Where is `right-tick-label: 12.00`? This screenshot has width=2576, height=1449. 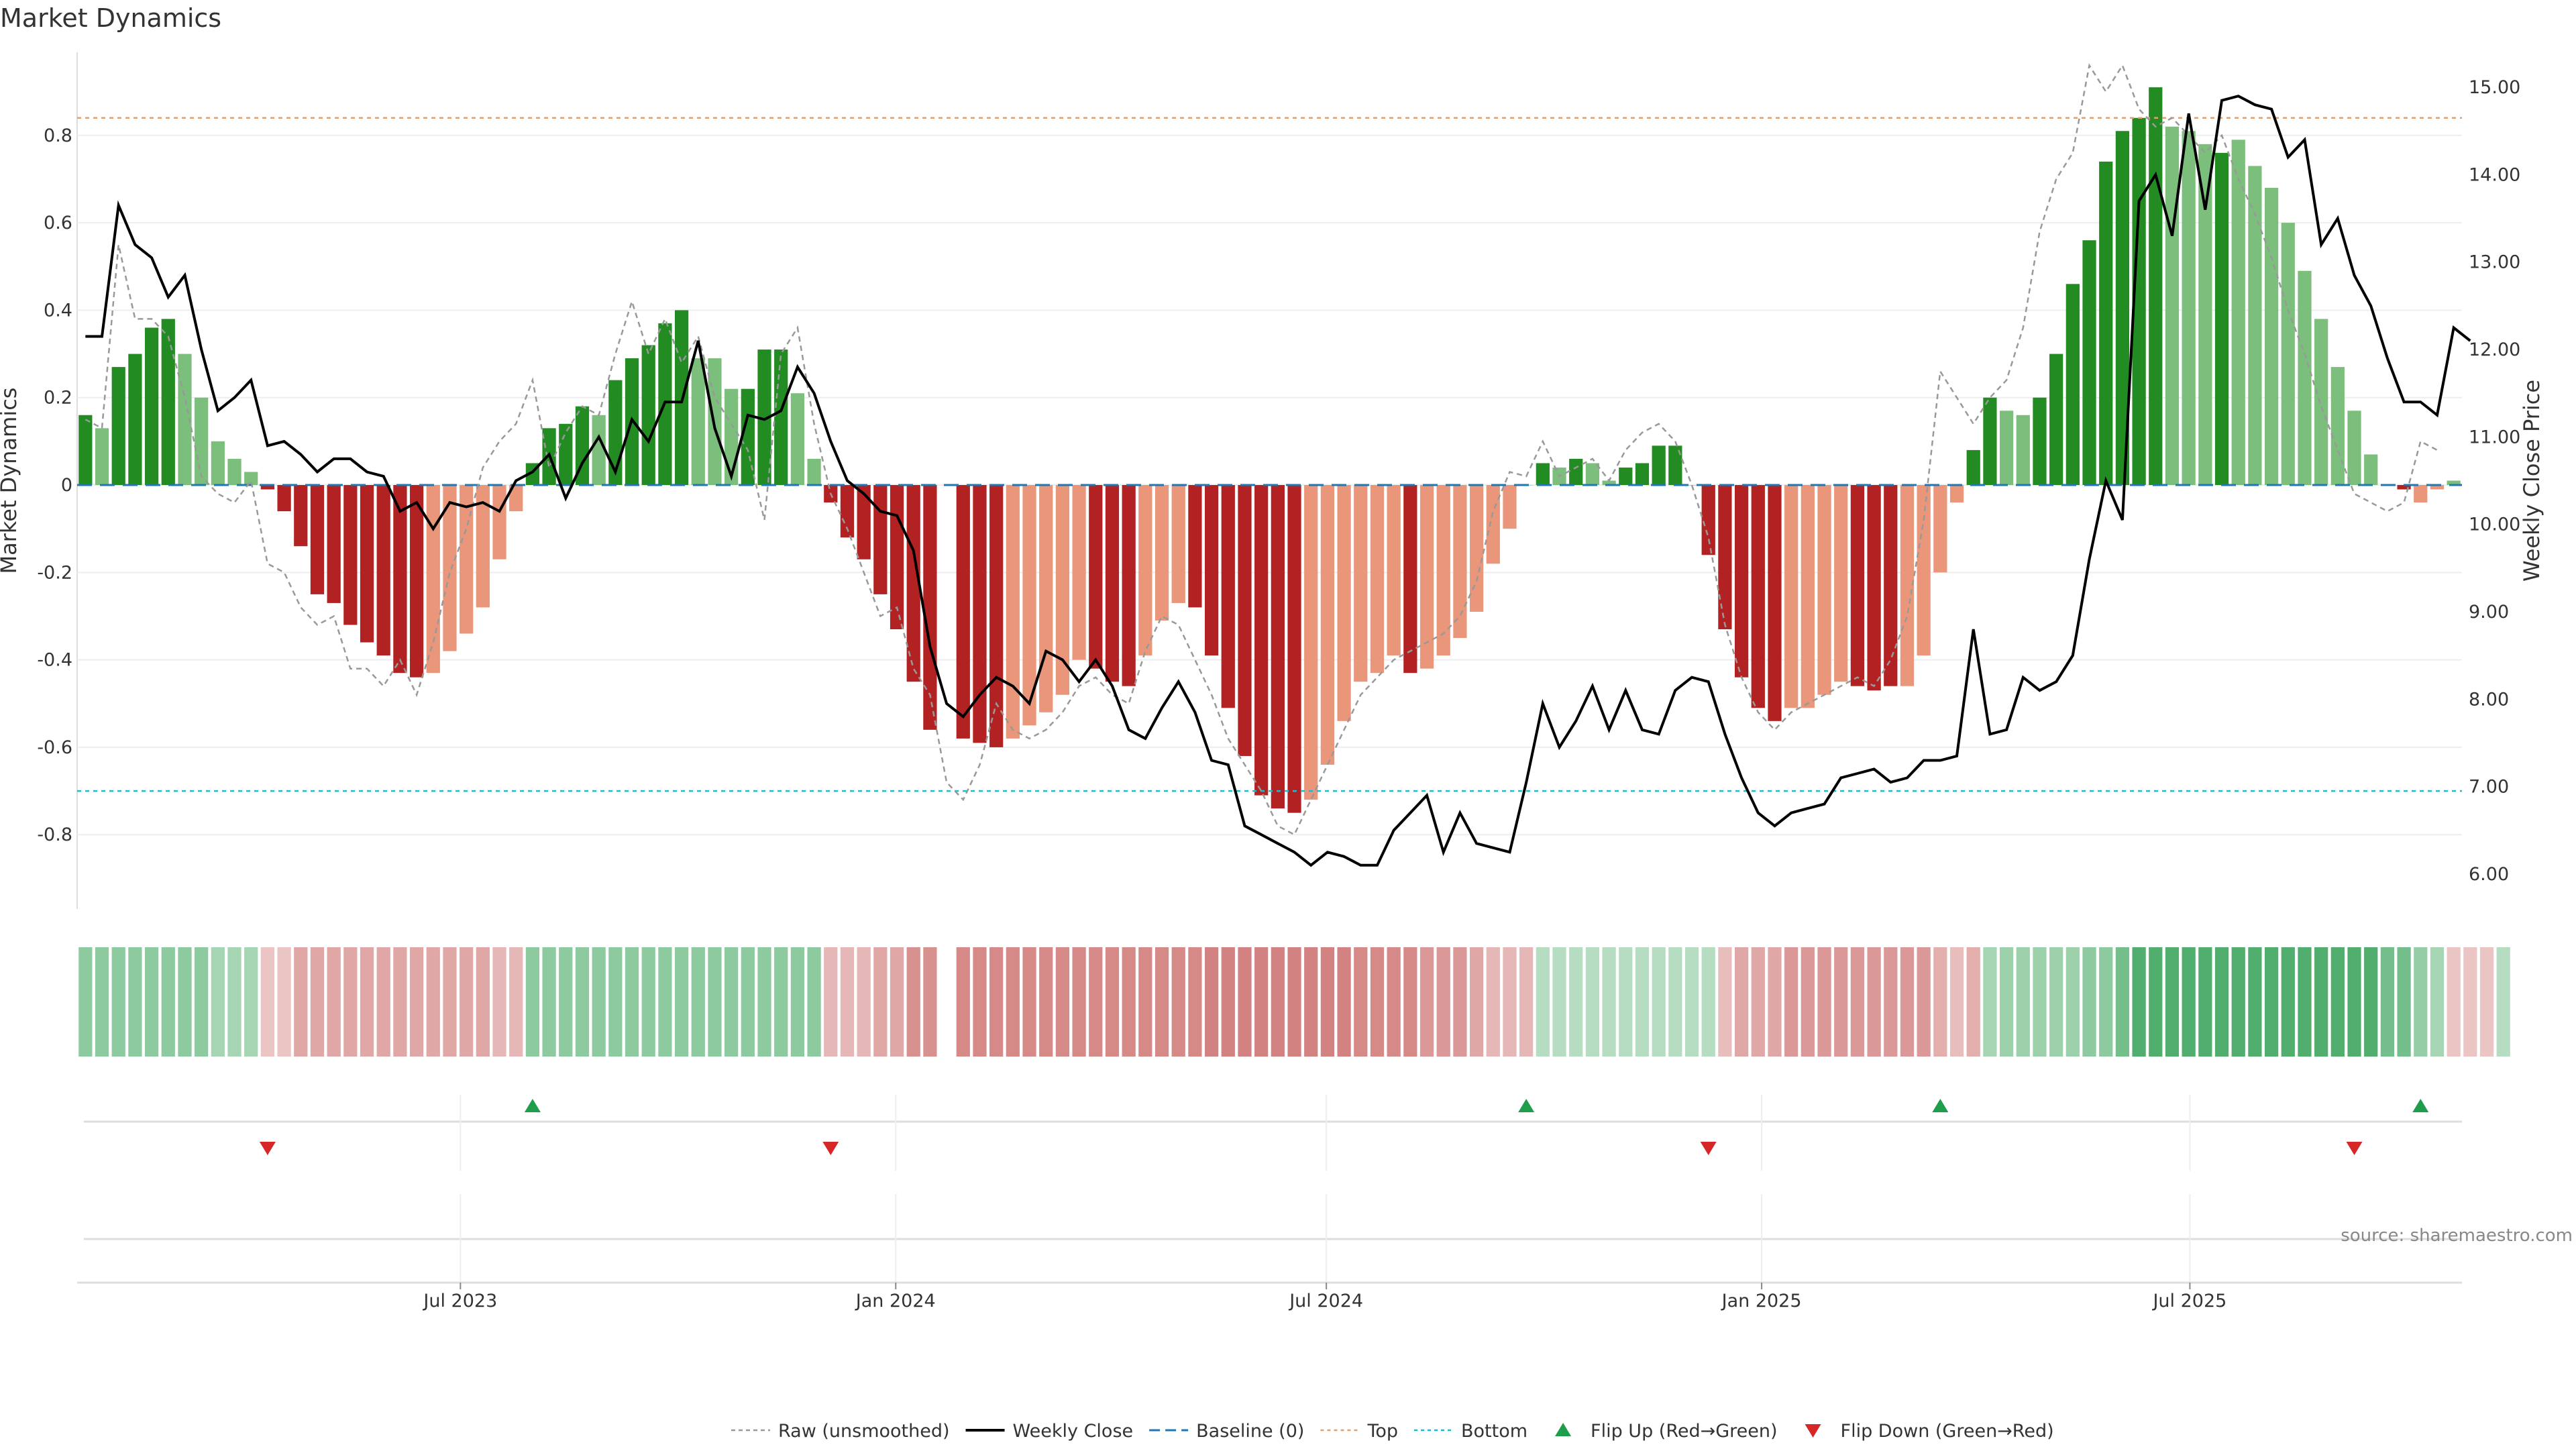 right-tick-label: 12.00 is located at coordinates (2494, 349).